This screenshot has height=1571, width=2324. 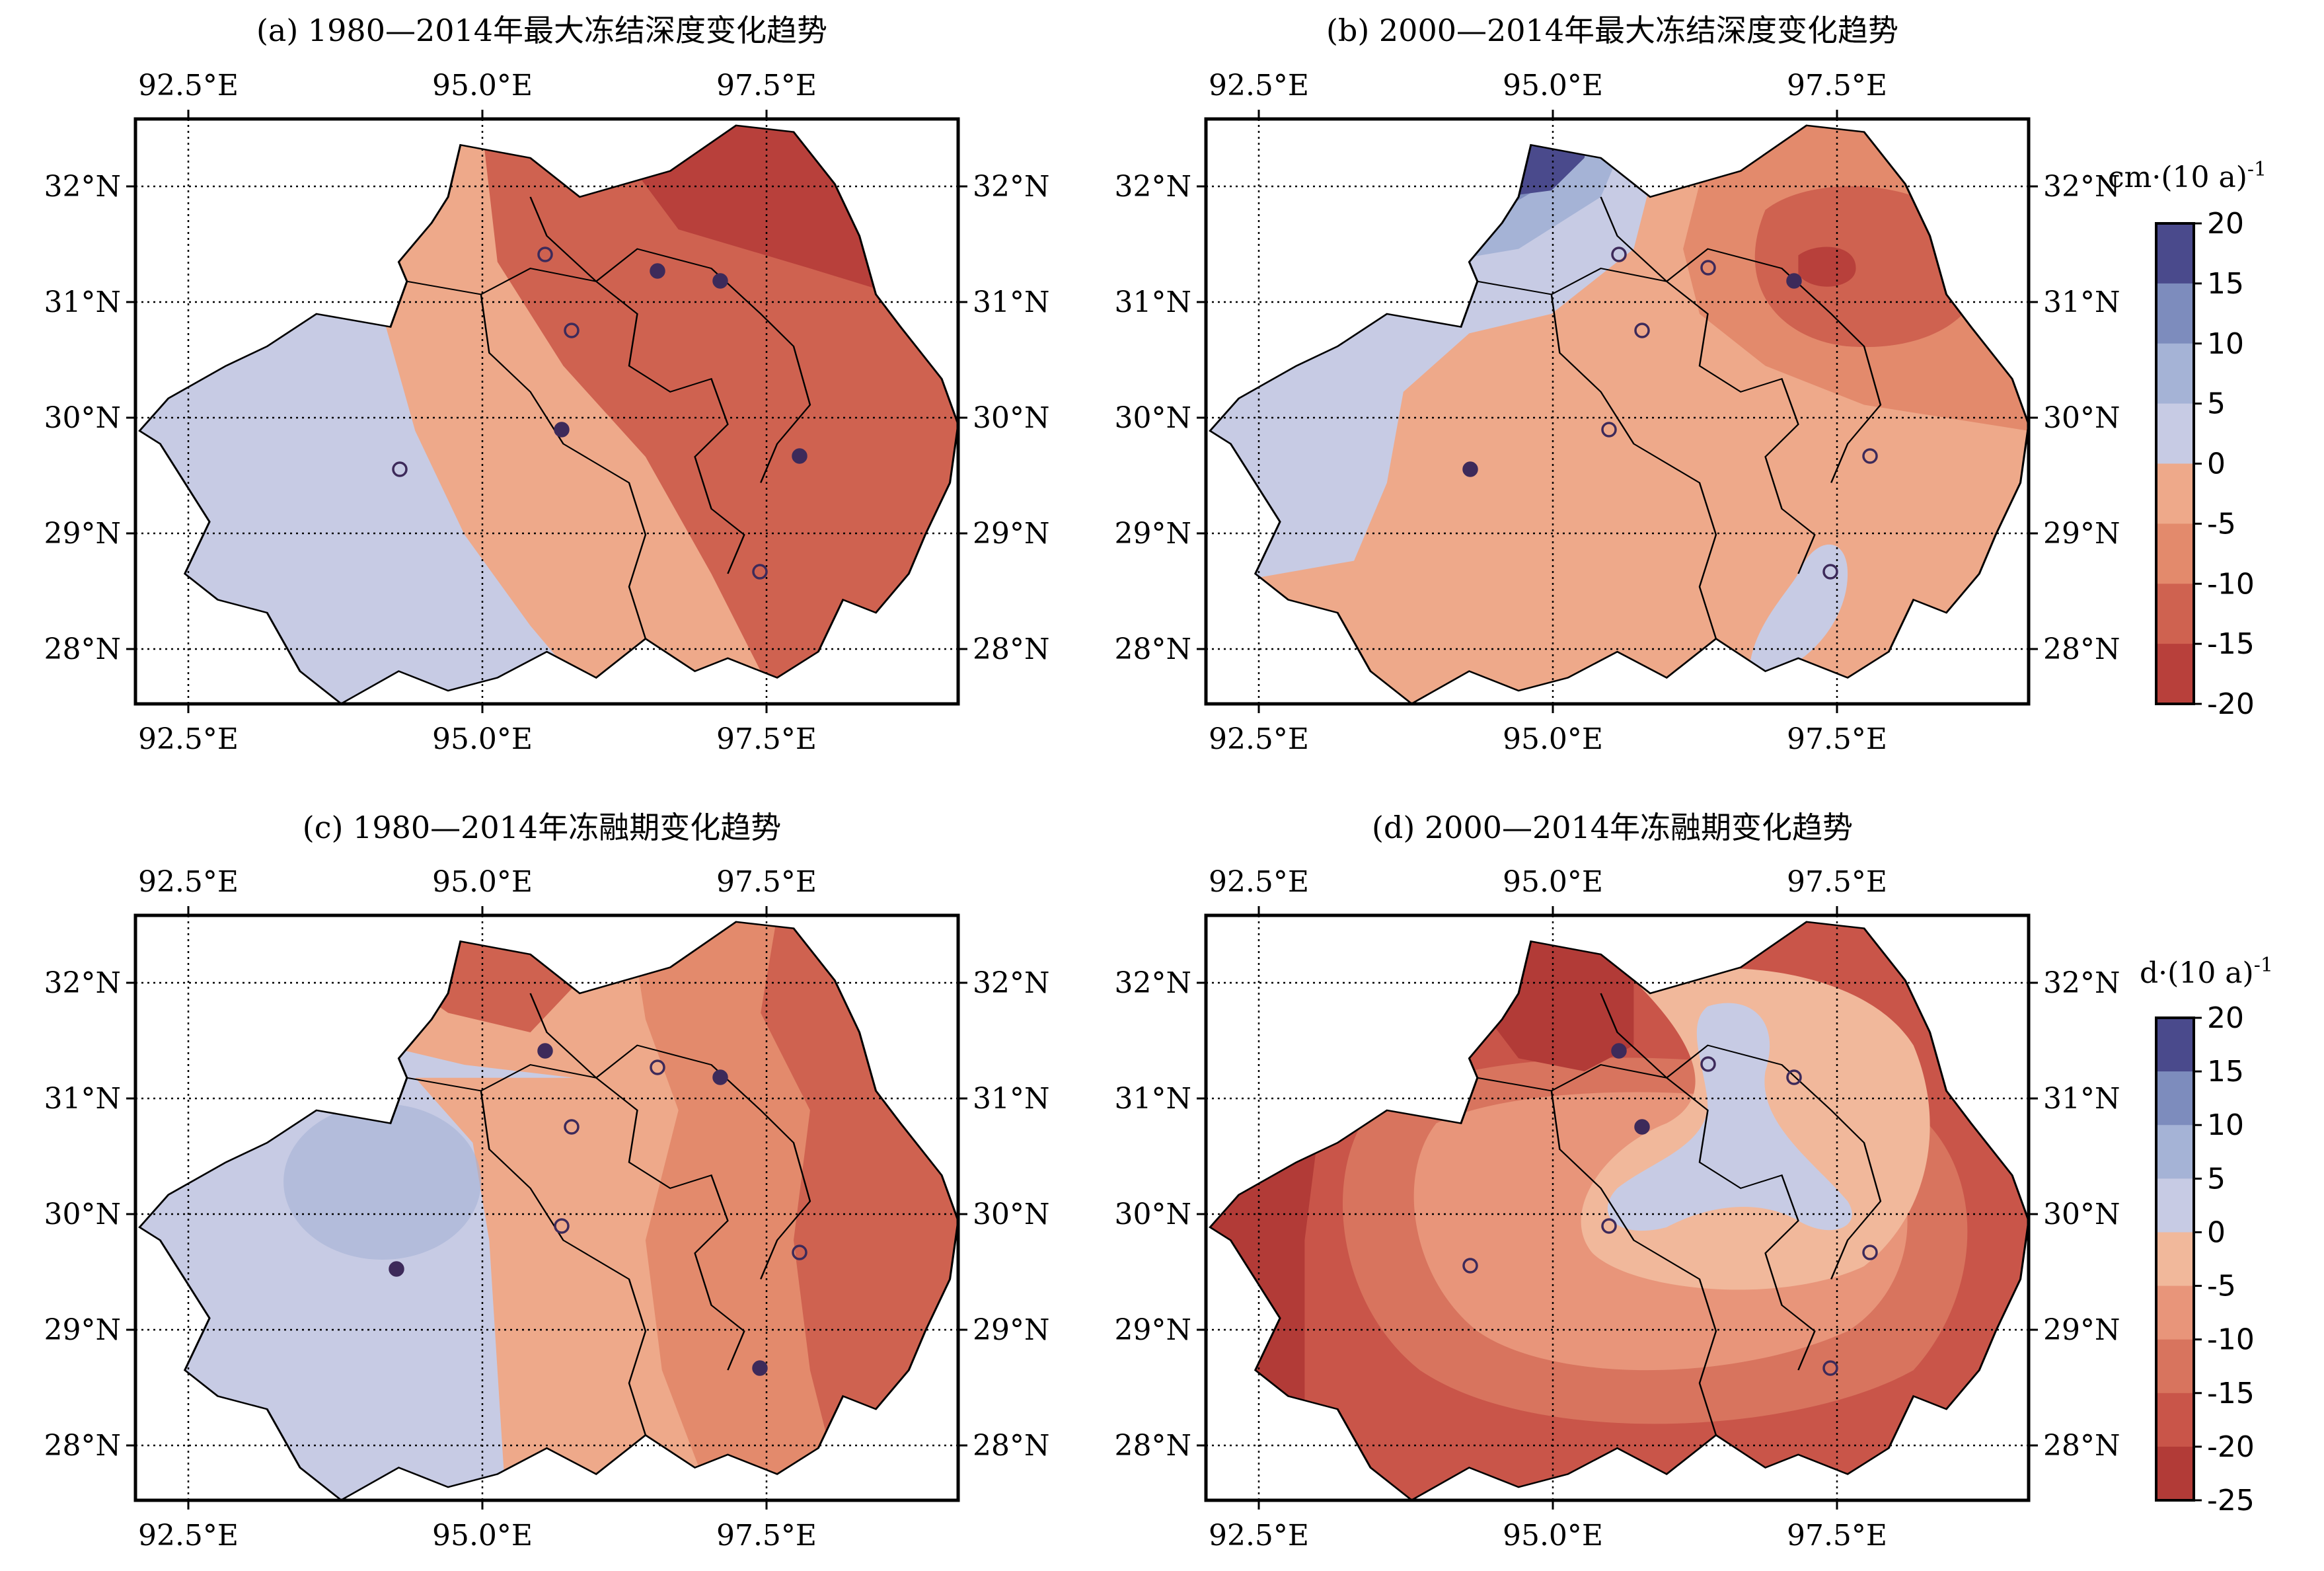 I want to click on panel-c, so click(x=547, y=1208).